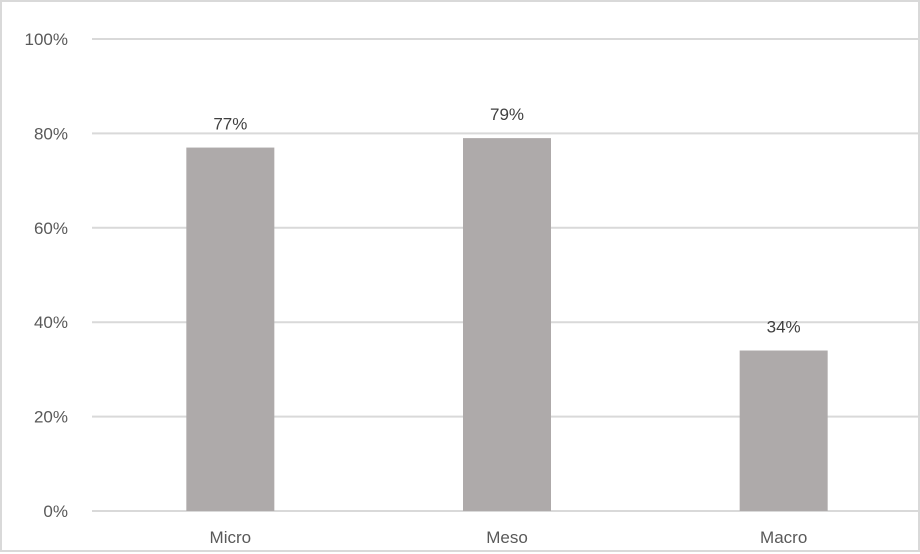  What do you see at coordinates (507, 114) in the screenshot?
I see `bar-data-label: 79%` at bounding box center [507, 114].